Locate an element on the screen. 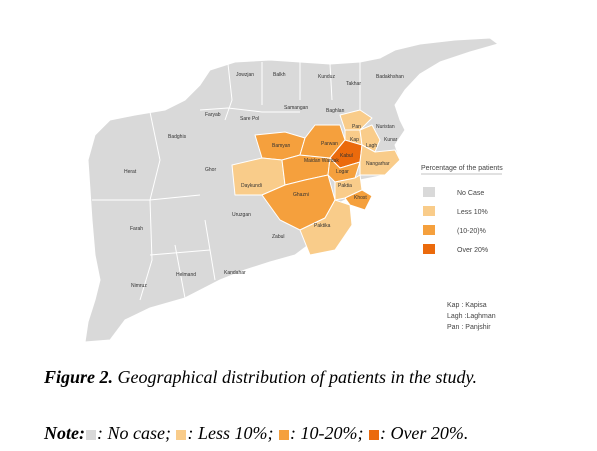 This screenshot has height=451, width=597. label-nuristan: Nuristan is located at coordinates (385, 127).